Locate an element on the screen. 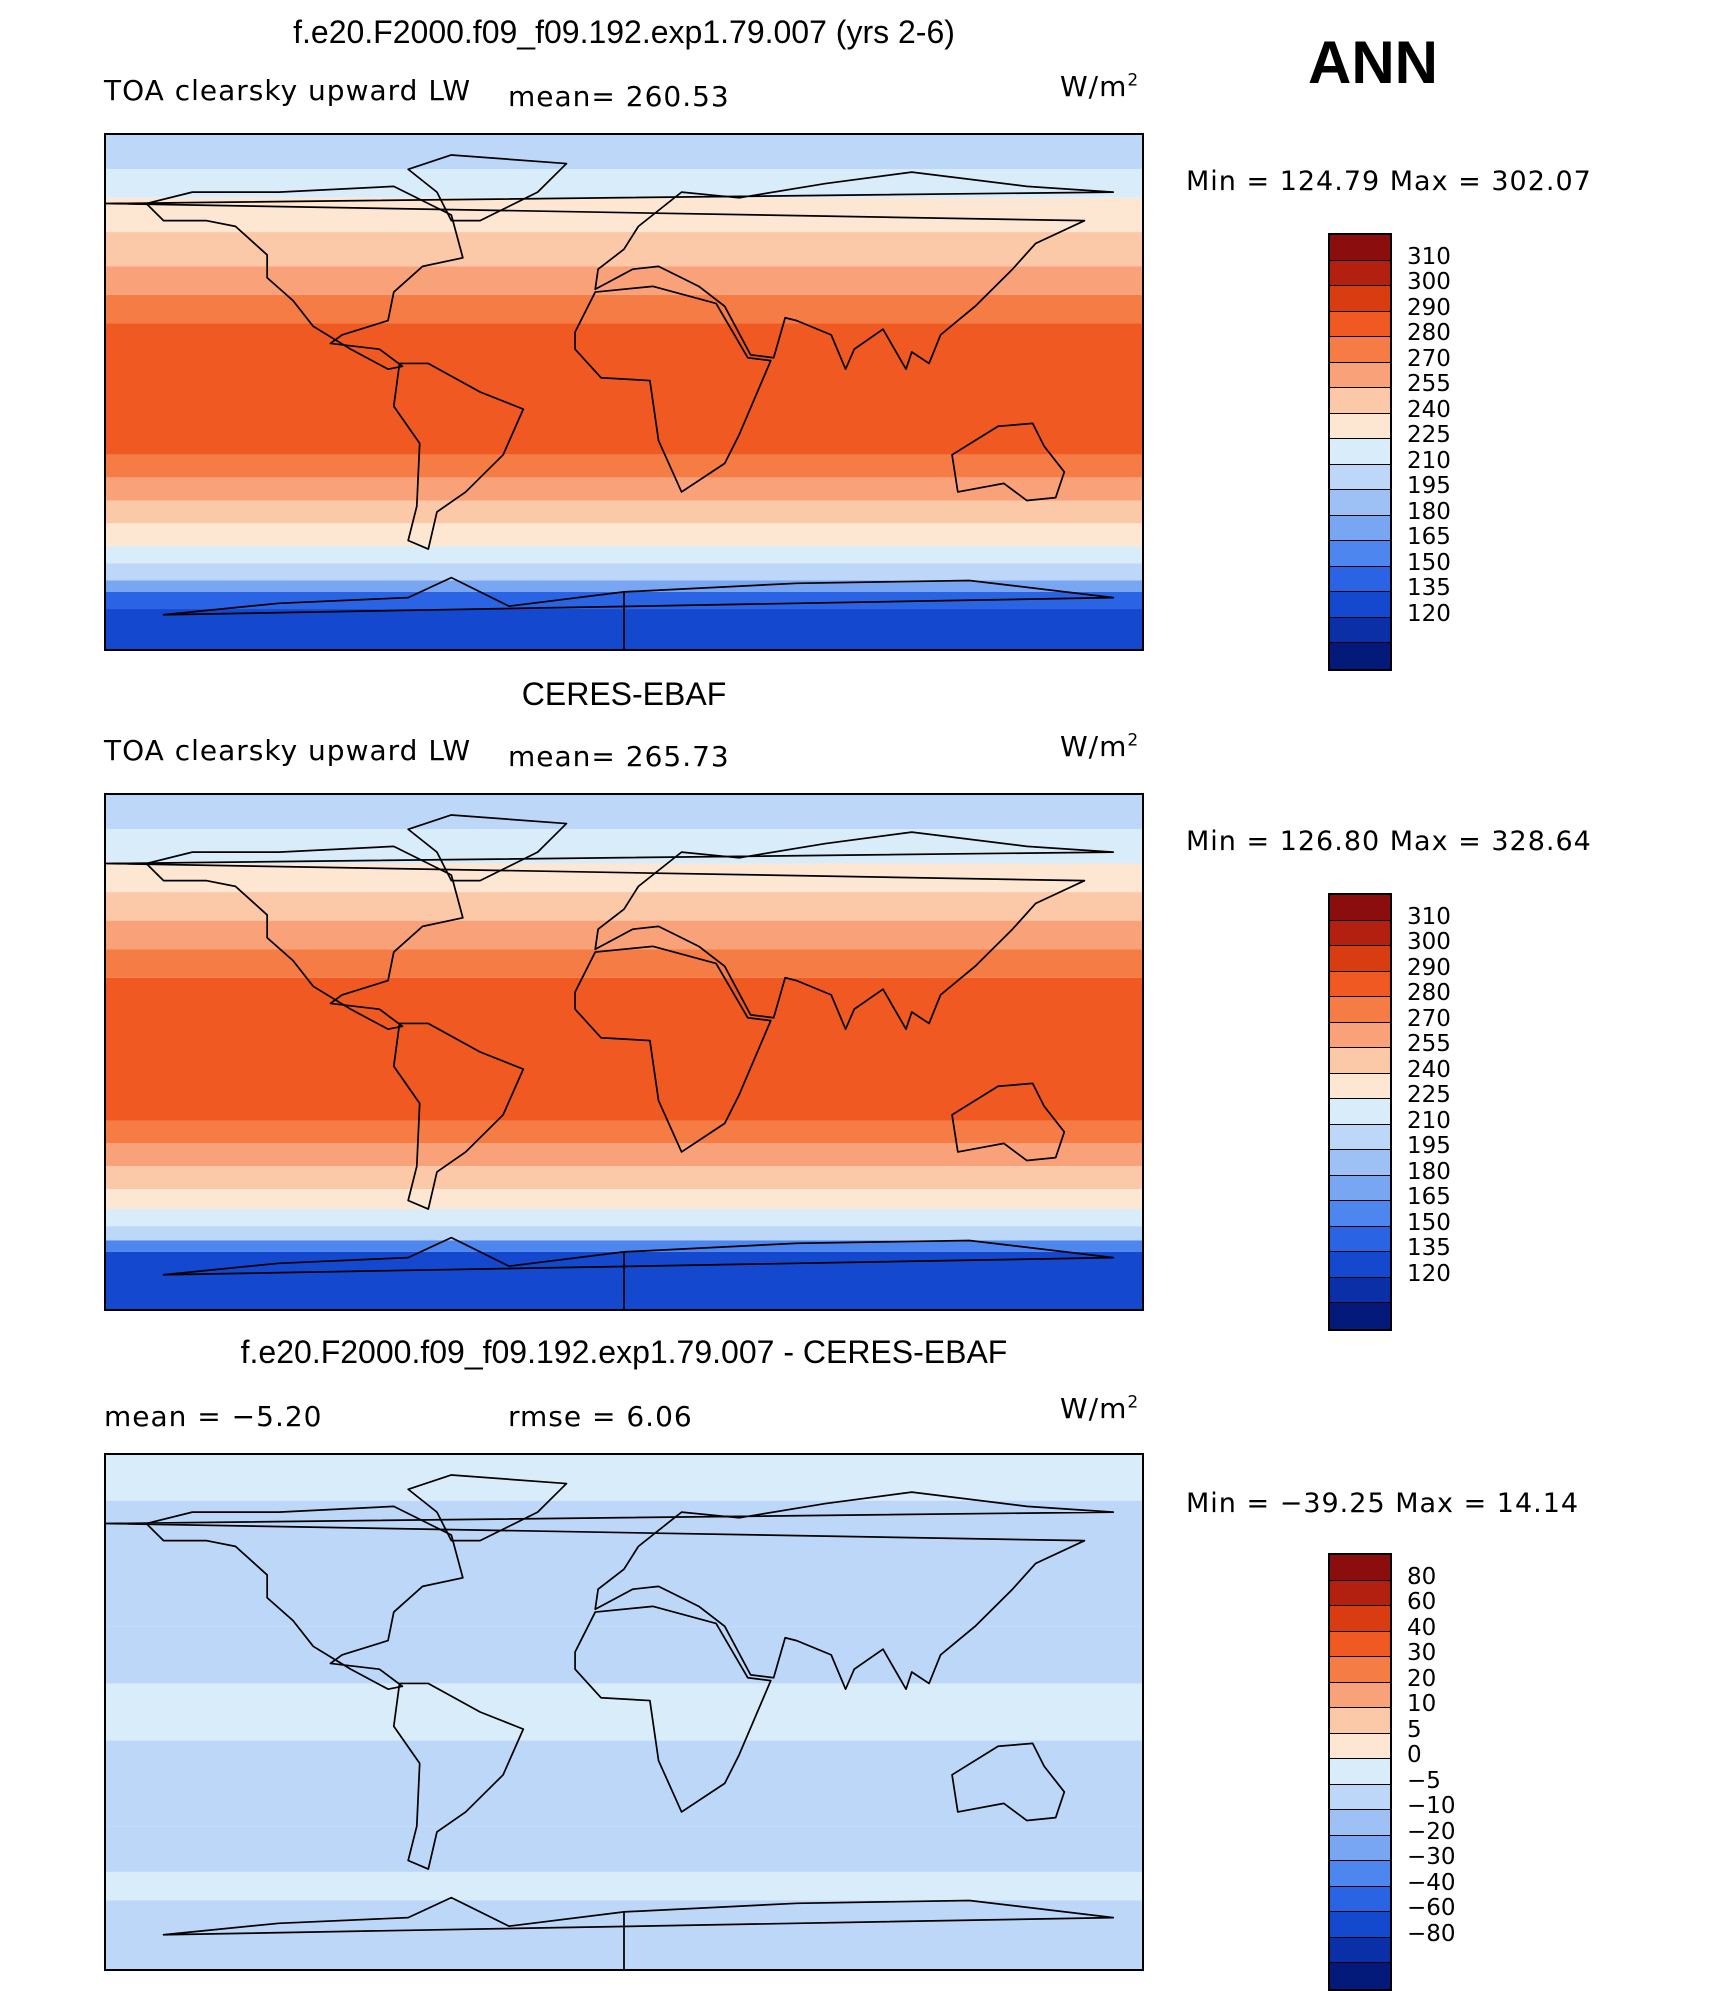  colorbar-label: 20 is located at coordinates (1422, 1678).